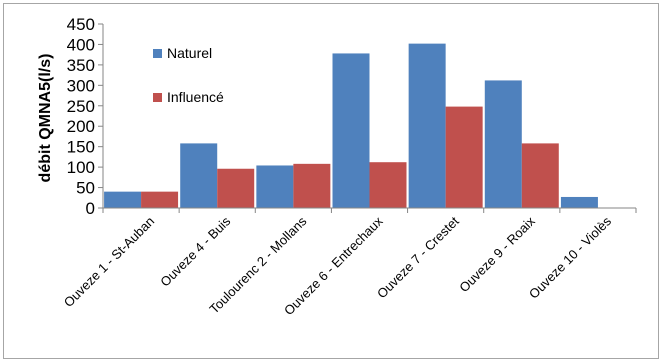  What do you see at coordinates (81, 44) in the screenshot?
I see `y-tick-label: 400` at bounding box center [81, 44].